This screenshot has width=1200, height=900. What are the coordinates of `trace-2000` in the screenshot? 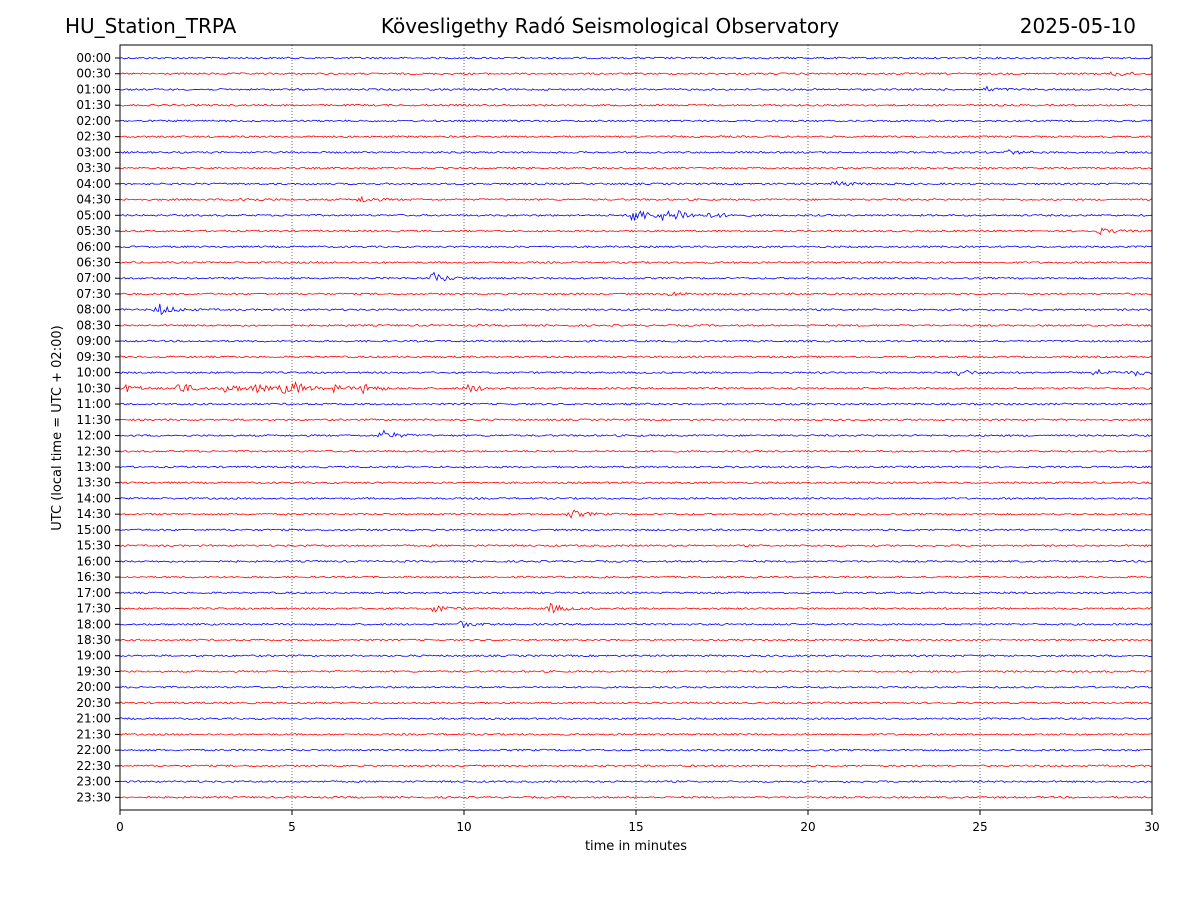 It's located at (636, 687).